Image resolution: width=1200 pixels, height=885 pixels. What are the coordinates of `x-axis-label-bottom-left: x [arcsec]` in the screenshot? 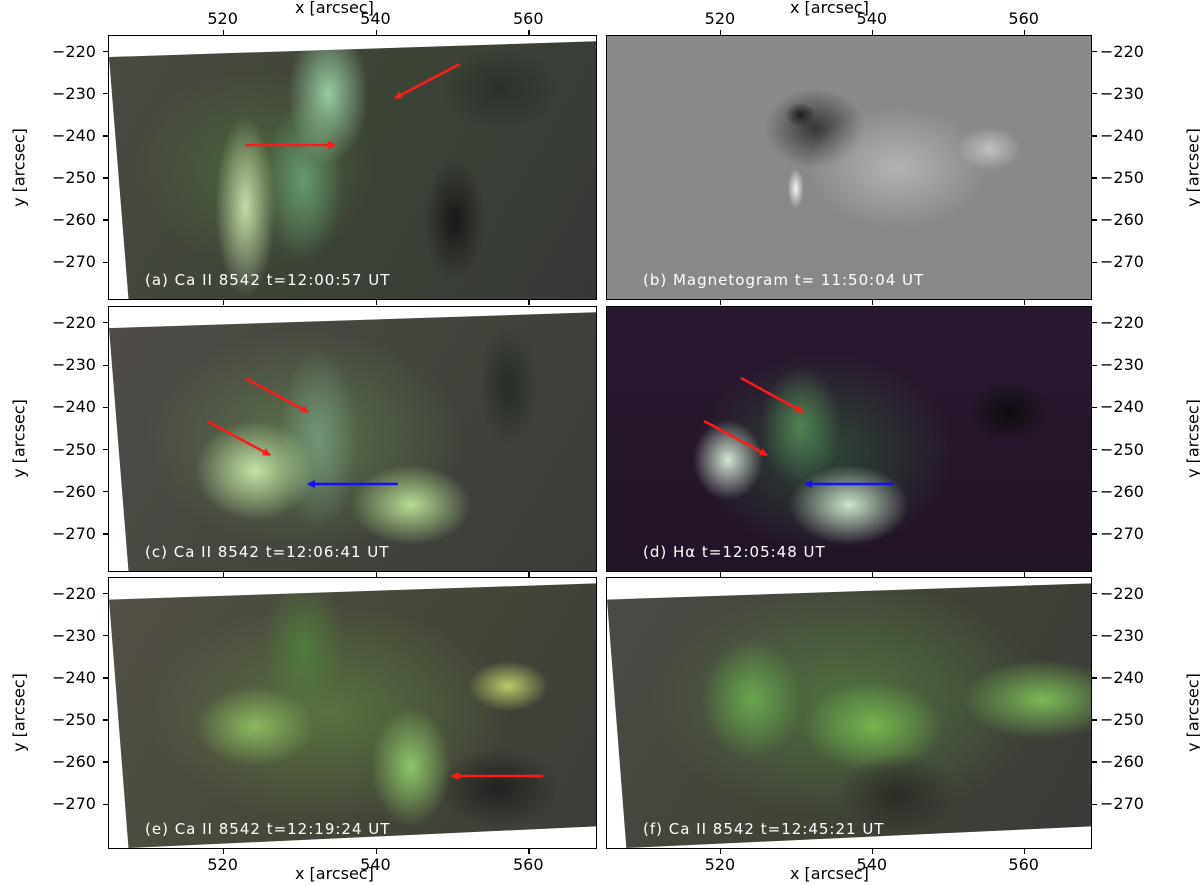 It's located at (334, 873).